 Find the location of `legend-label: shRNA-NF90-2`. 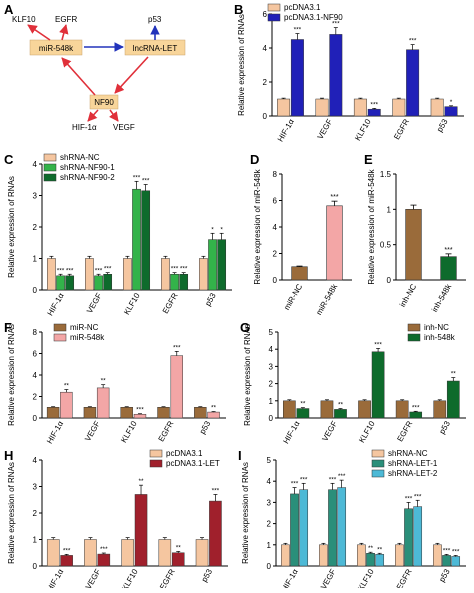

legend-label: shRNA-NF90-2 is located at coordinates (87, 177).